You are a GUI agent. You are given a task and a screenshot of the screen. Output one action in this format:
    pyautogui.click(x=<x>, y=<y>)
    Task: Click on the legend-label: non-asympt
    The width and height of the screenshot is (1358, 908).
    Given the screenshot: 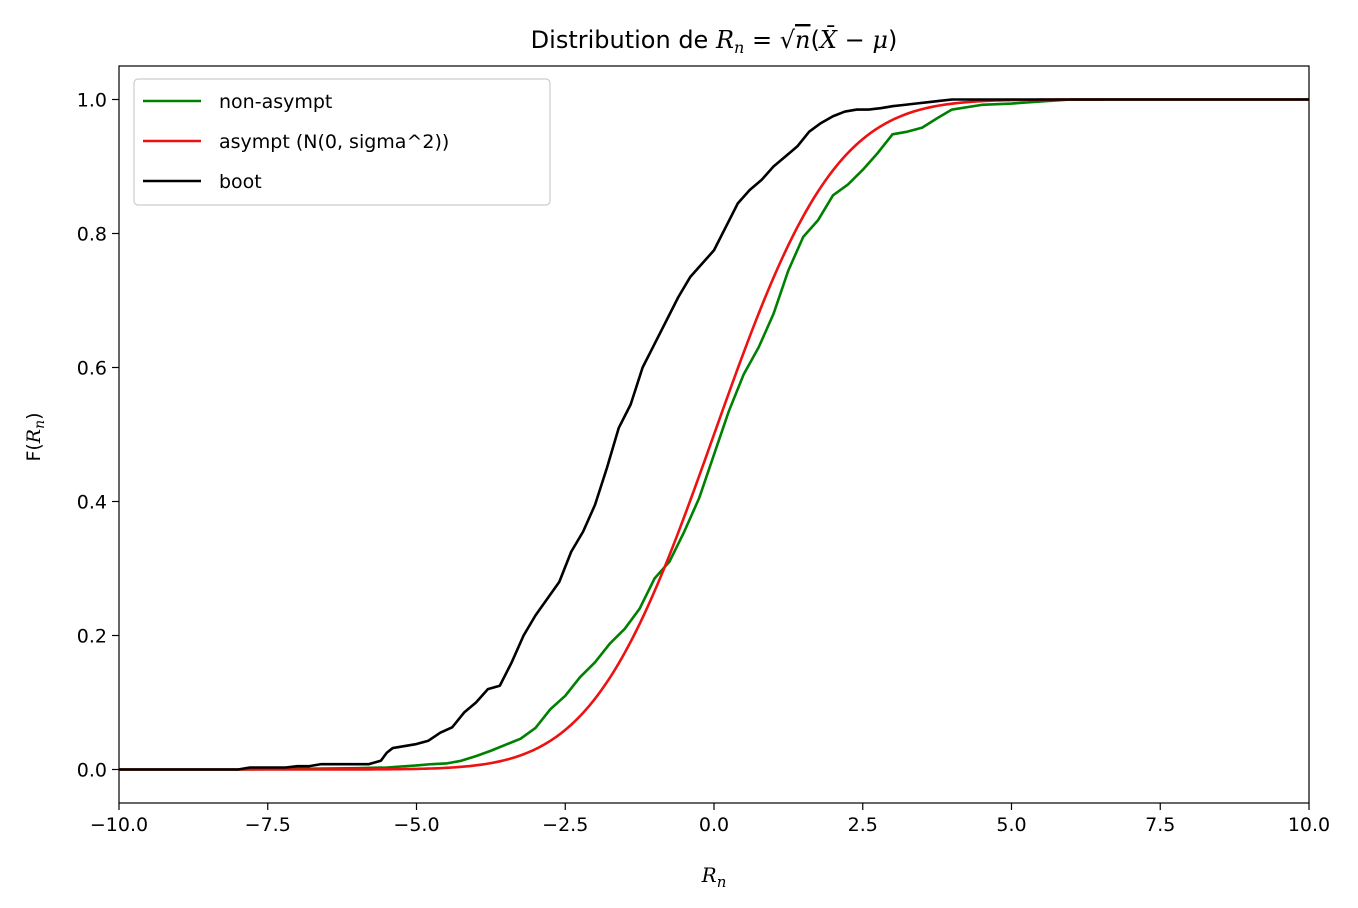 What is the action you would take?
    pyautogui.click(x=275, y=102)
    